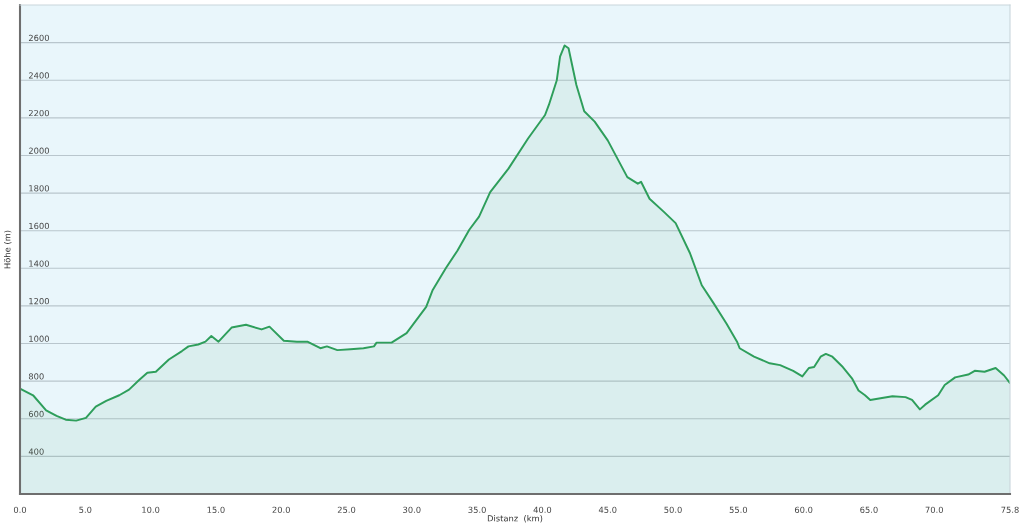  I want to click on y-tick-label: 2600, so click(38, 37).